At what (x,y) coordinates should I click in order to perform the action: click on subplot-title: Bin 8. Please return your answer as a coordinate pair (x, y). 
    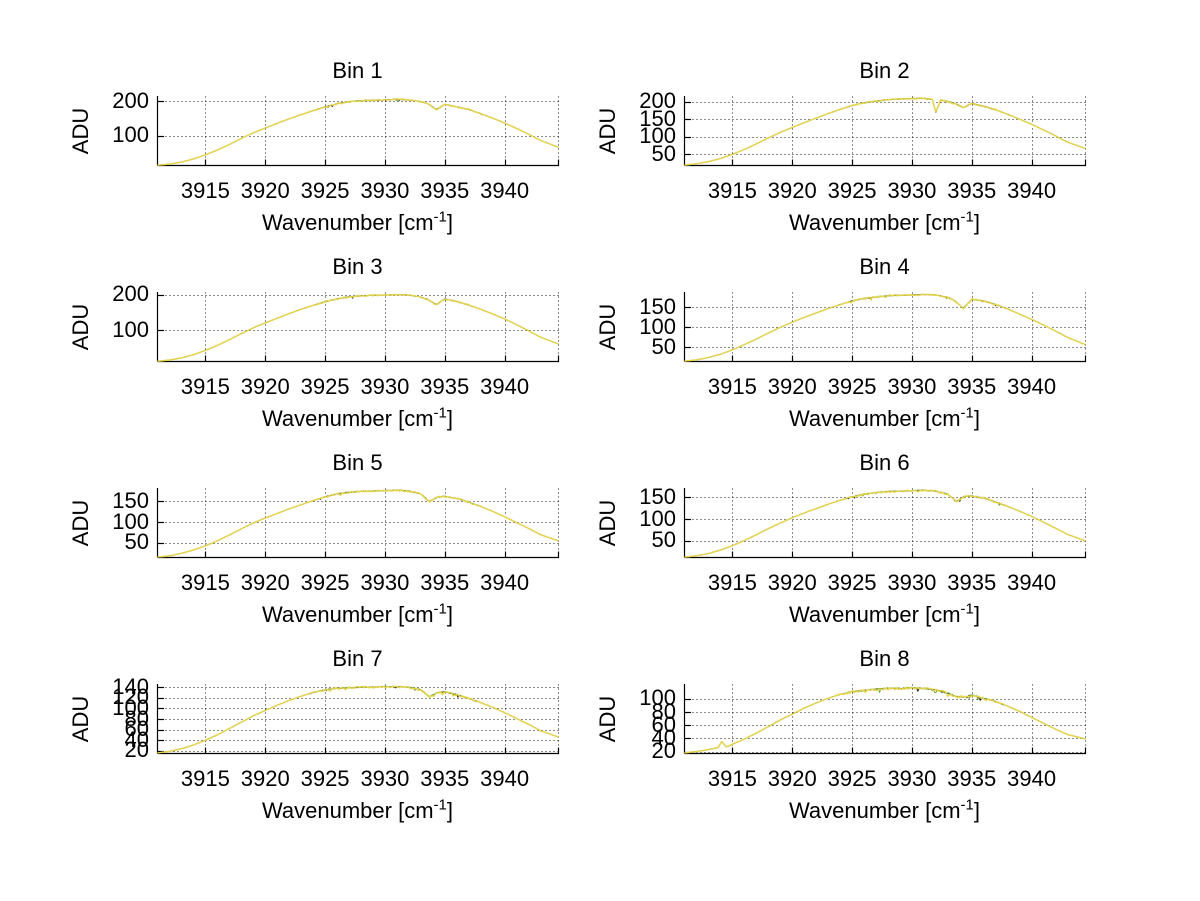
    Looking at the image, I should click on (884, 658).